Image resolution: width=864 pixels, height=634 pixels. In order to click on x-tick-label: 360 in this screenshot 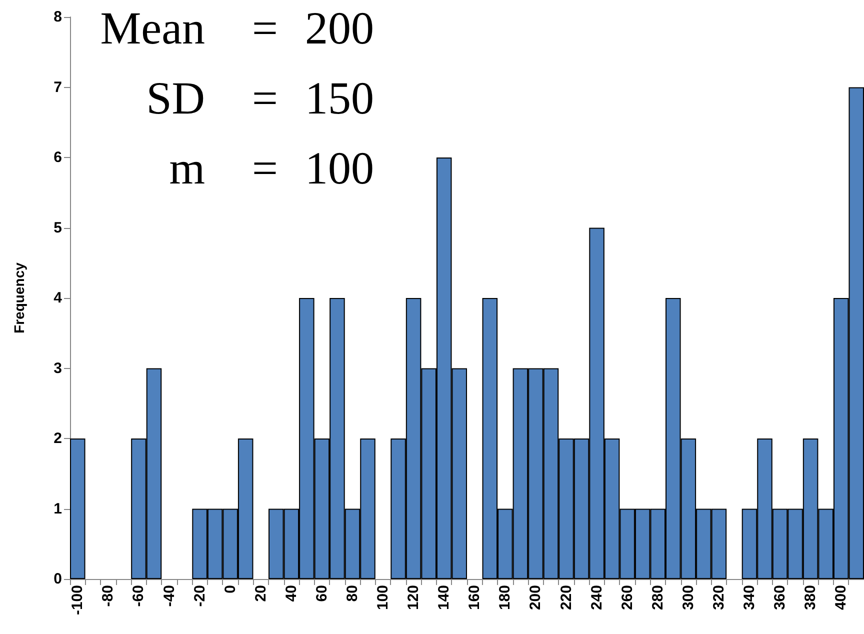, I will do `click(780, 597)`.